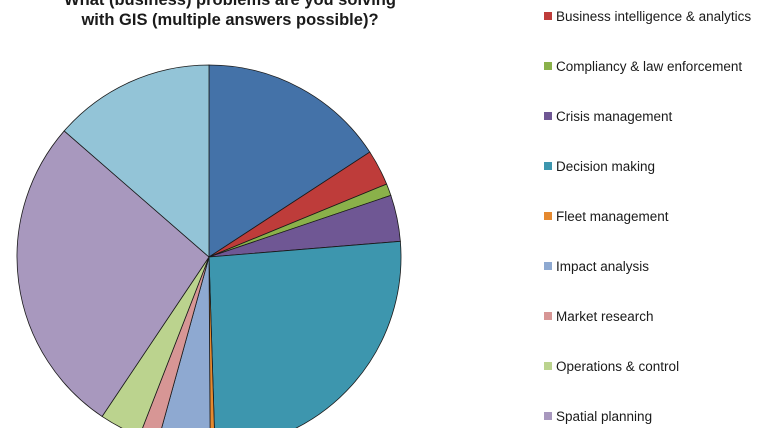 The width and height of the screenshot is (760, 428). Describe the element at coordinates (604, 416) in the screenshot. I see `legend-label: Spatial planning` at that location.